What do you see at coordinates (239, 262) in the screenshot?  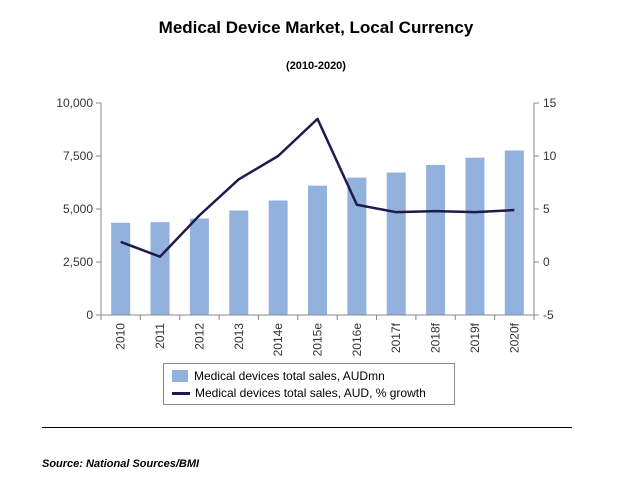 I see `bar-2013` at bounding box center [239, 262].